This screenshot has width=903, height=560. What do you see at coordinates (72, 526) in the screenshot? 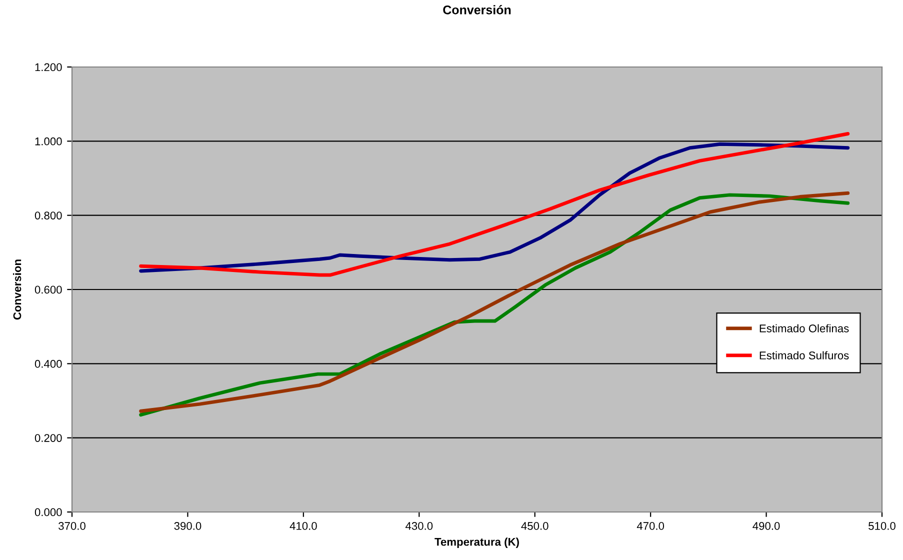
I see `x-tick-label: 370.0` at bounding box center [72, 526].